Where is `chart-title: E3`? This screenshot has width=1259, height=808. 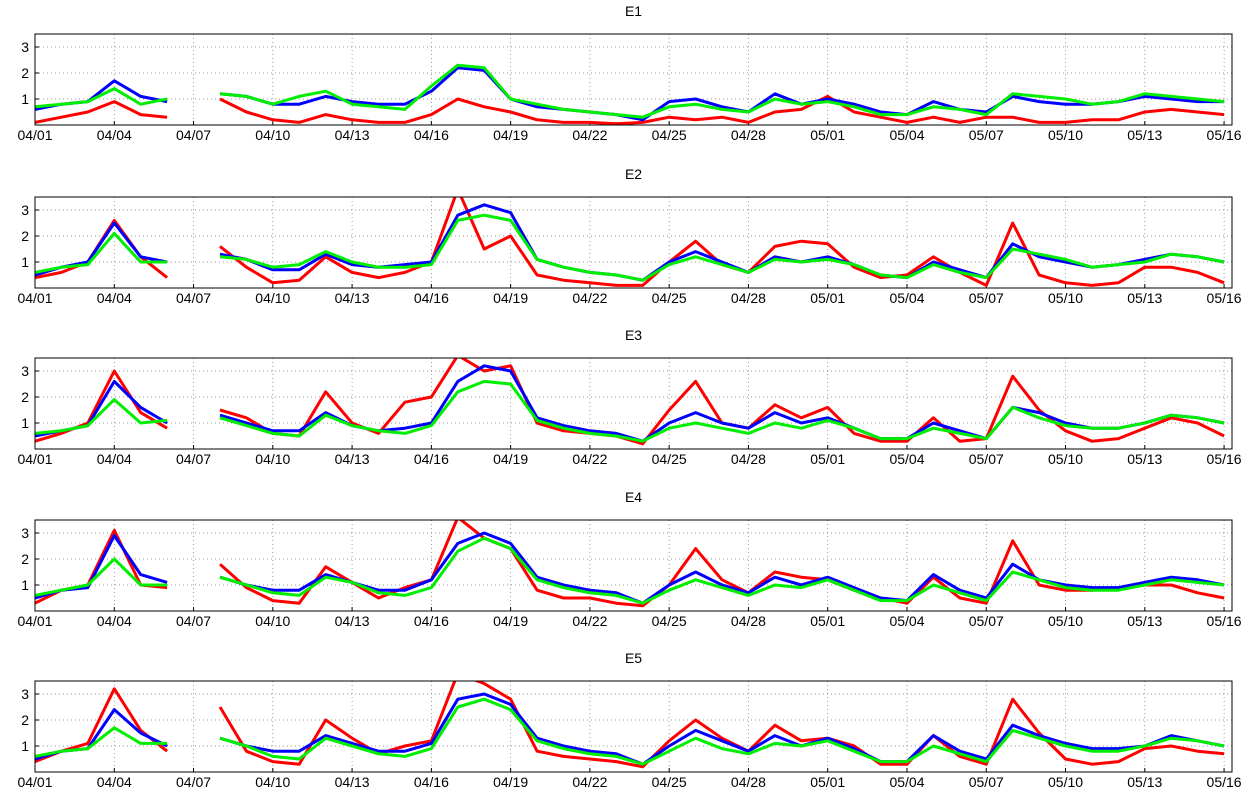 chart-title: E3 is located at coordinates (633, 335).